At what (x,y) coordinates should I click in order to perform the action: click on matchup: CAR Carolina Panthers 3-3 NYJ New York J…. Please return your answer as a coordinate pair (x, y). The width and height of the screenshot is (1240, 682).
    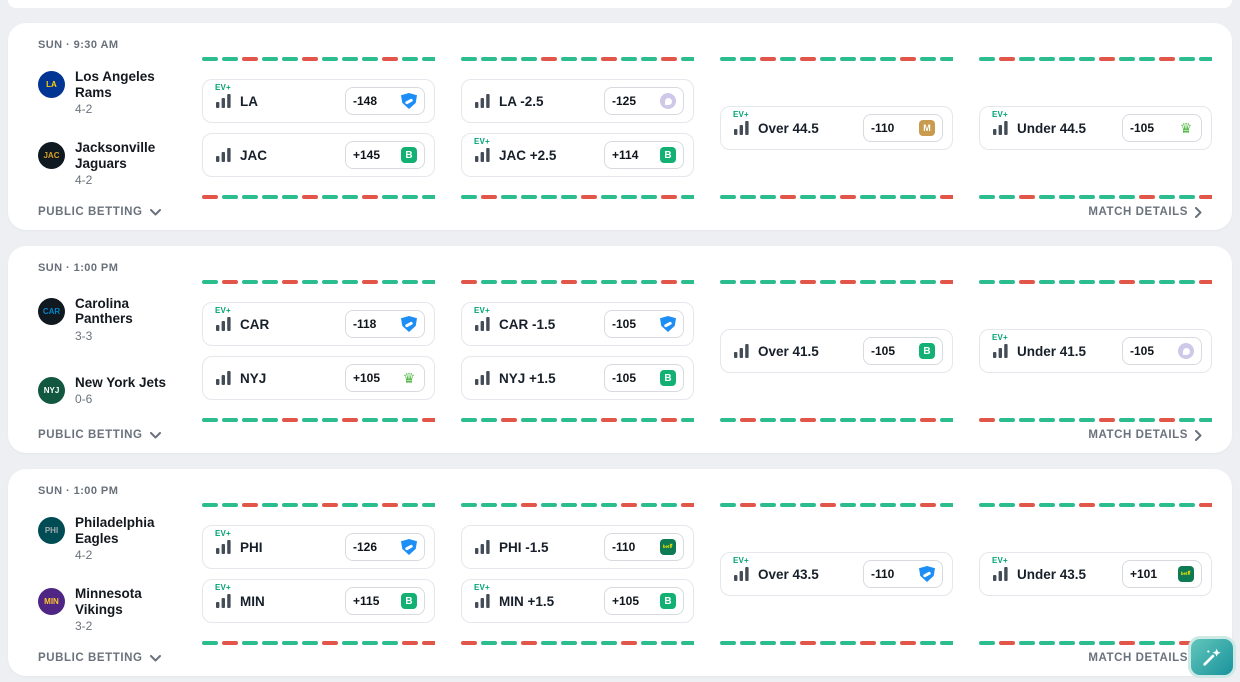
    Looking at the image, I should click on (102, 351).